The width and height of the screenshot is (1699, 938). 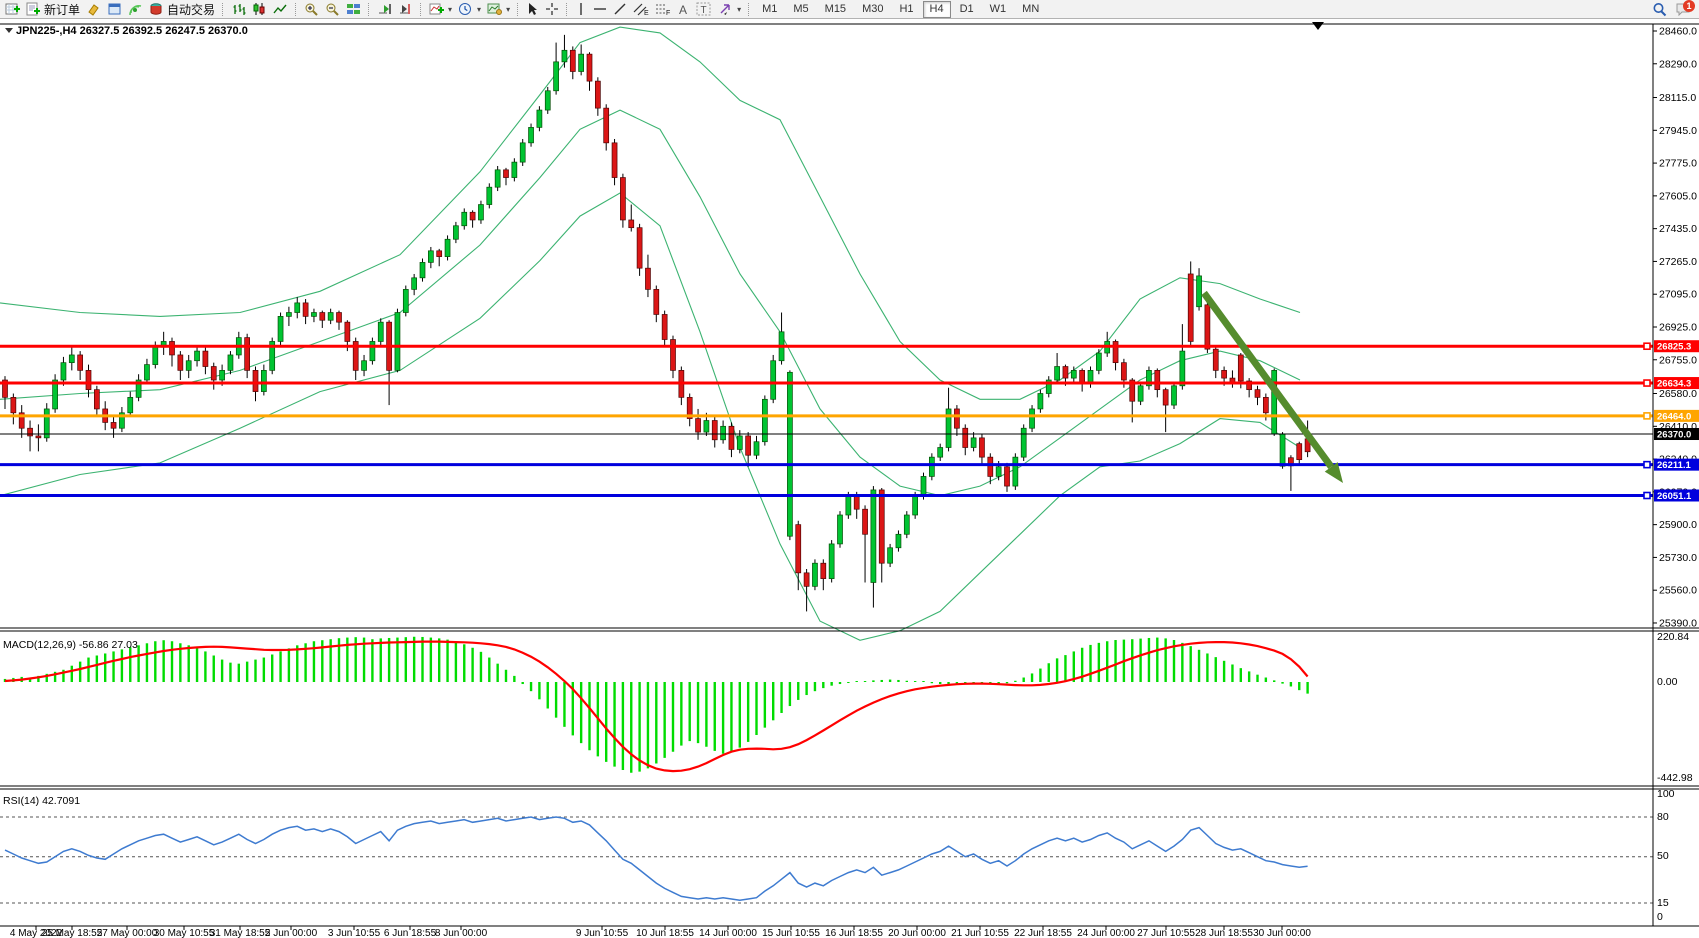 I want to click on arrows-tool-icon, so click(x=725, y=9).